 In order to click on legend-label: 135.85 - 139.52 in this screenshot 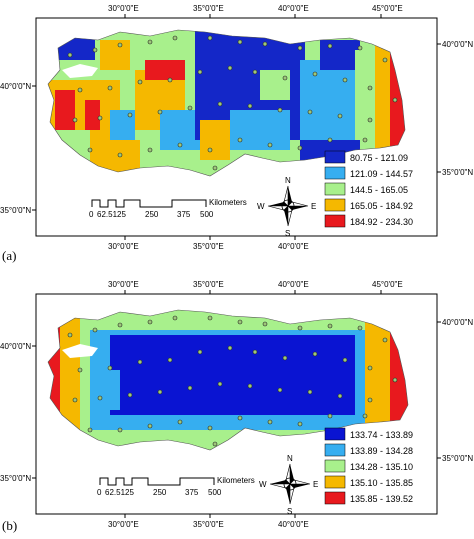, I will do `click(381, 499)`.